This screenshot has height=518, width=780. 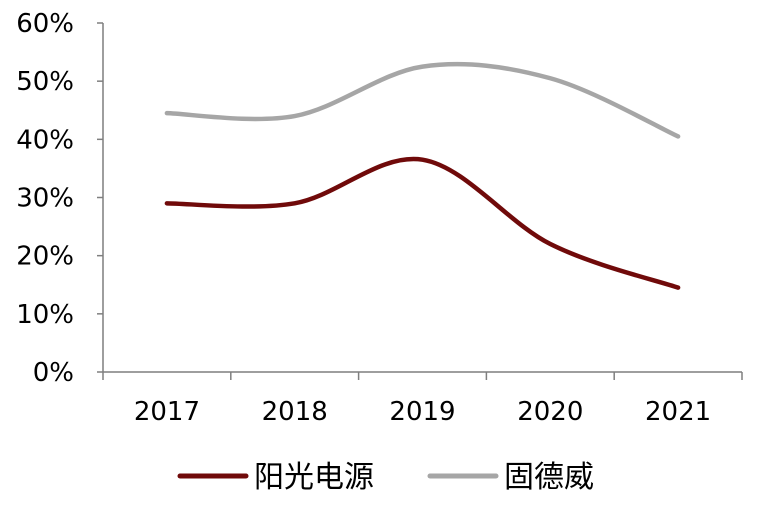 I want to click on y-tick-label: 30%, so click(x=45, y=199).